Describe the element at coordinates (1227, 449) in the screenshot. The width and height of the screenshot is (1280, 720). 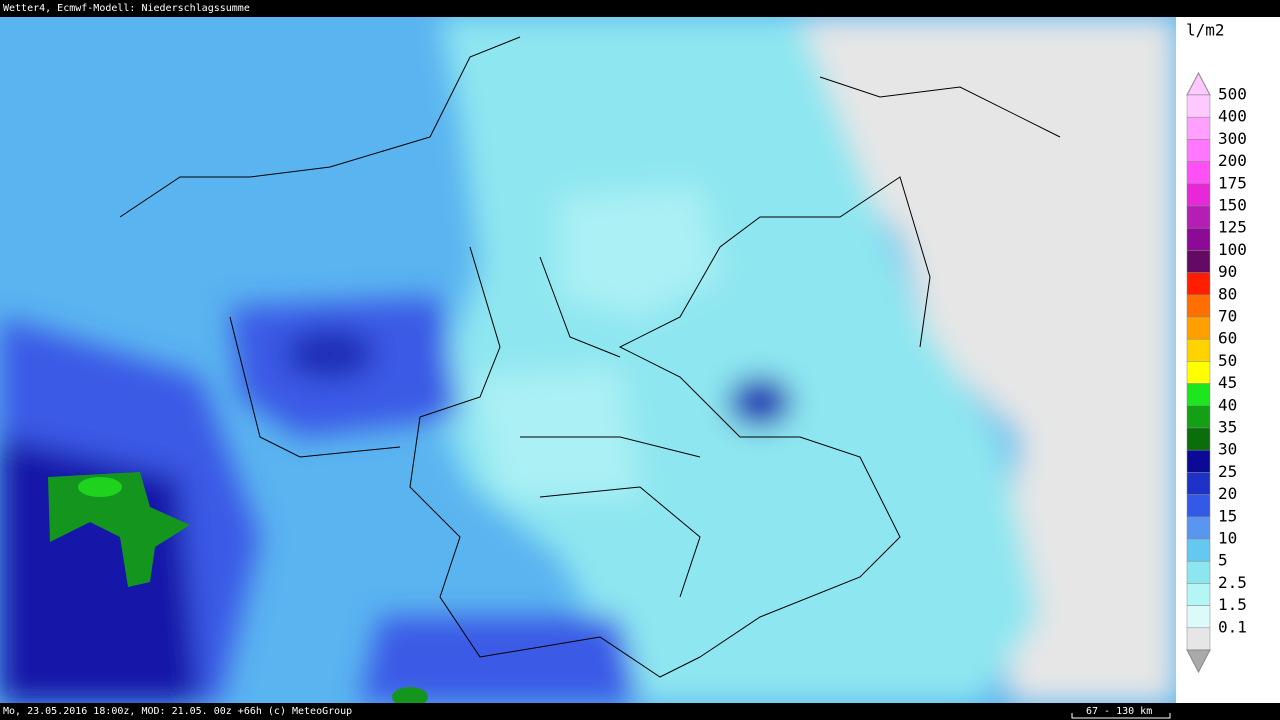
I see `legend-label: 30` at that location.